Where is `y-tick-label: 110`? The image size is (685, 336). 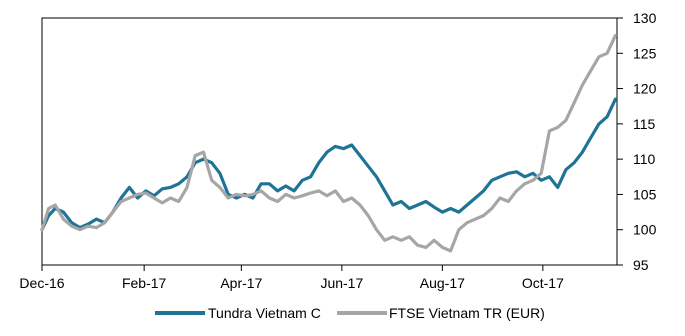 y-tick-label: 110 is located at coordinates (644, 159).